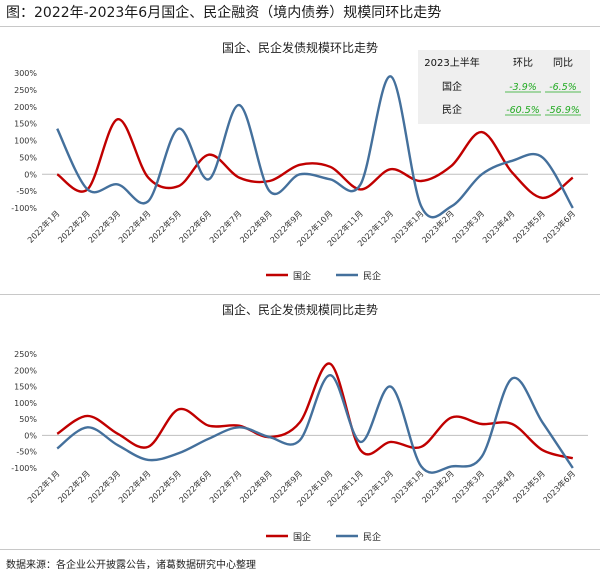 This screenshot has height=575, width=600. Describe the element at coordinates (224, 13) in the screenshot. I see `page-title: 图：2022年-2023年6月国企、民企融资（境内债券）规模同环比走势` at that location.